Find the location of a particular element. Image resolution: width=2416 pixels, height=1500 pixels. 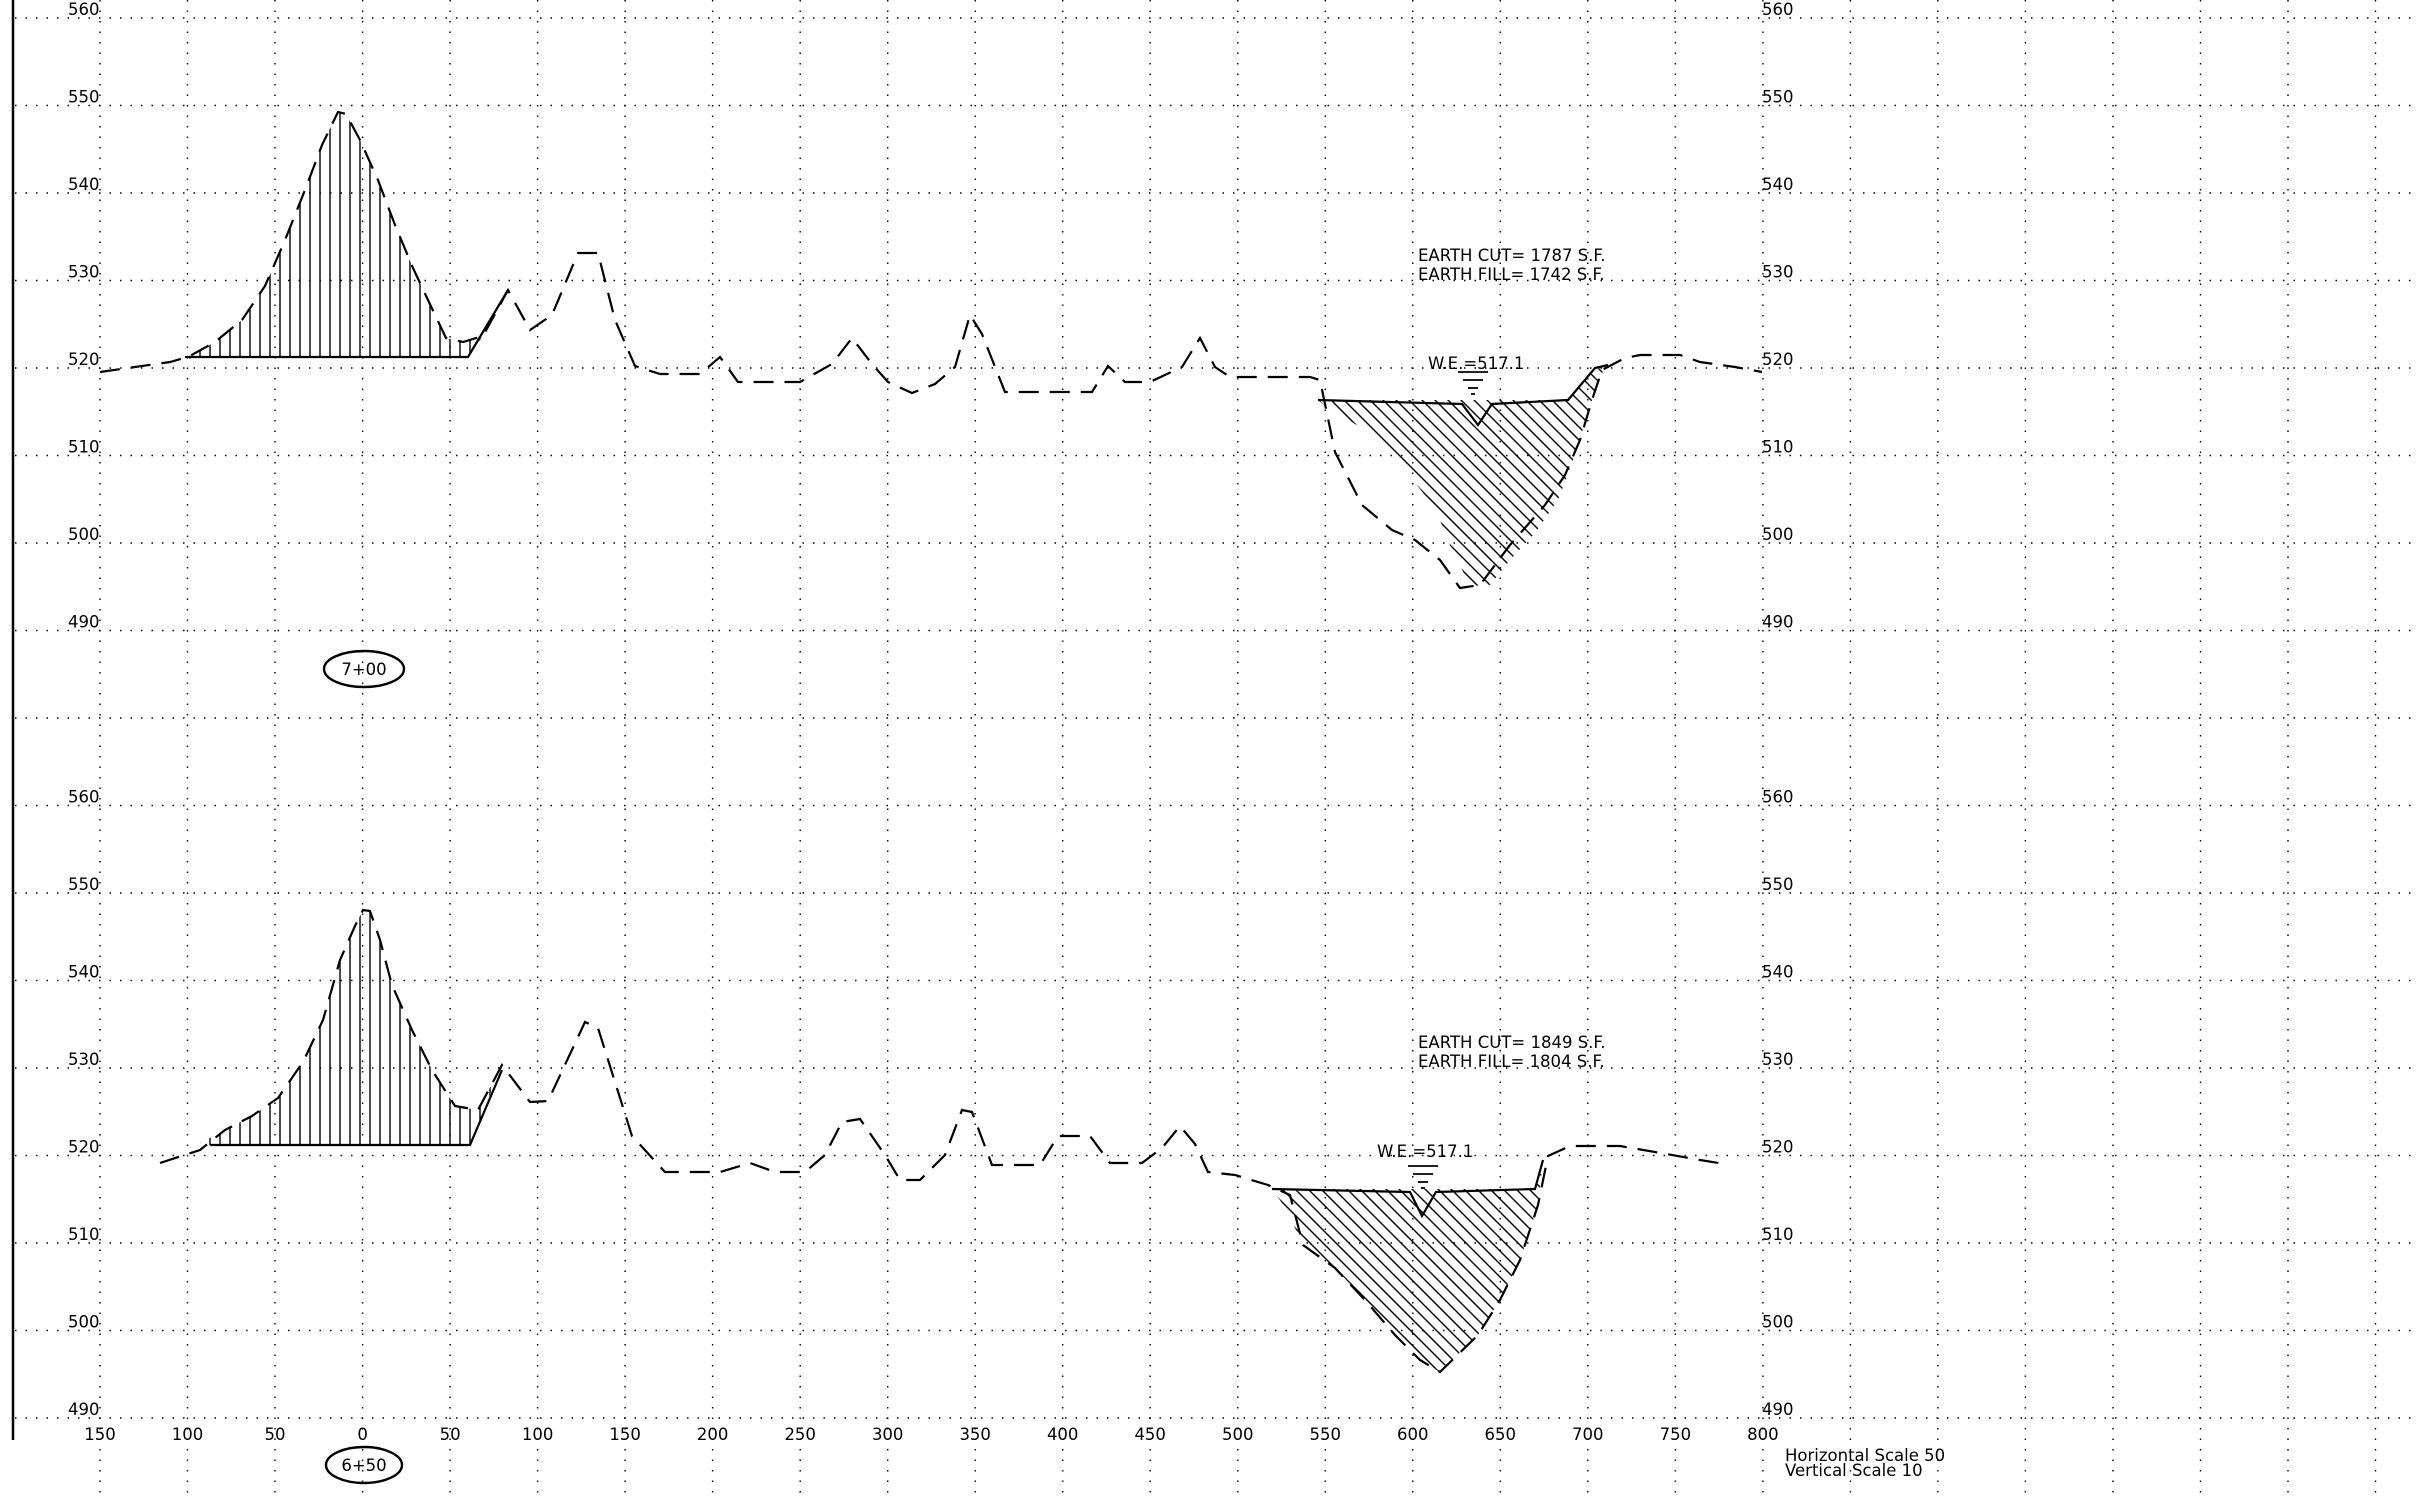

offset-tick-label: 350 is located at coordinates (975, 1434).